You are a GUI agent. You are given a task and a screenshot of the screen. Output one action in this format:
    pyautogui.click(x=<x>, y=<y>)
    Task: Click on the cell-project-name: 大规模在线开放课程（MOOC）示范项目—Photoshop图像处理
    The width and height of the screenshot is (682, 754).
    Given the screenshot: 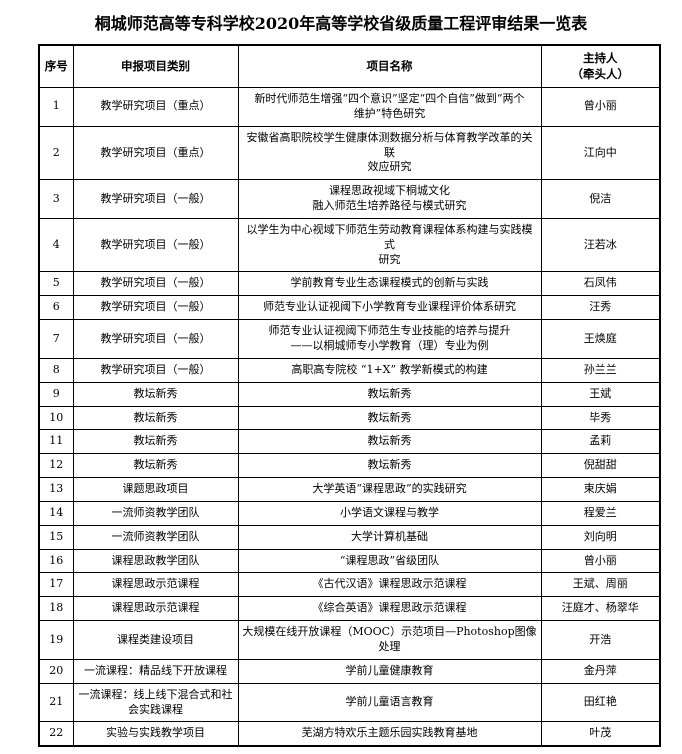 What is the action you would take?
    pyautogui.click(x=389, y=640)
    